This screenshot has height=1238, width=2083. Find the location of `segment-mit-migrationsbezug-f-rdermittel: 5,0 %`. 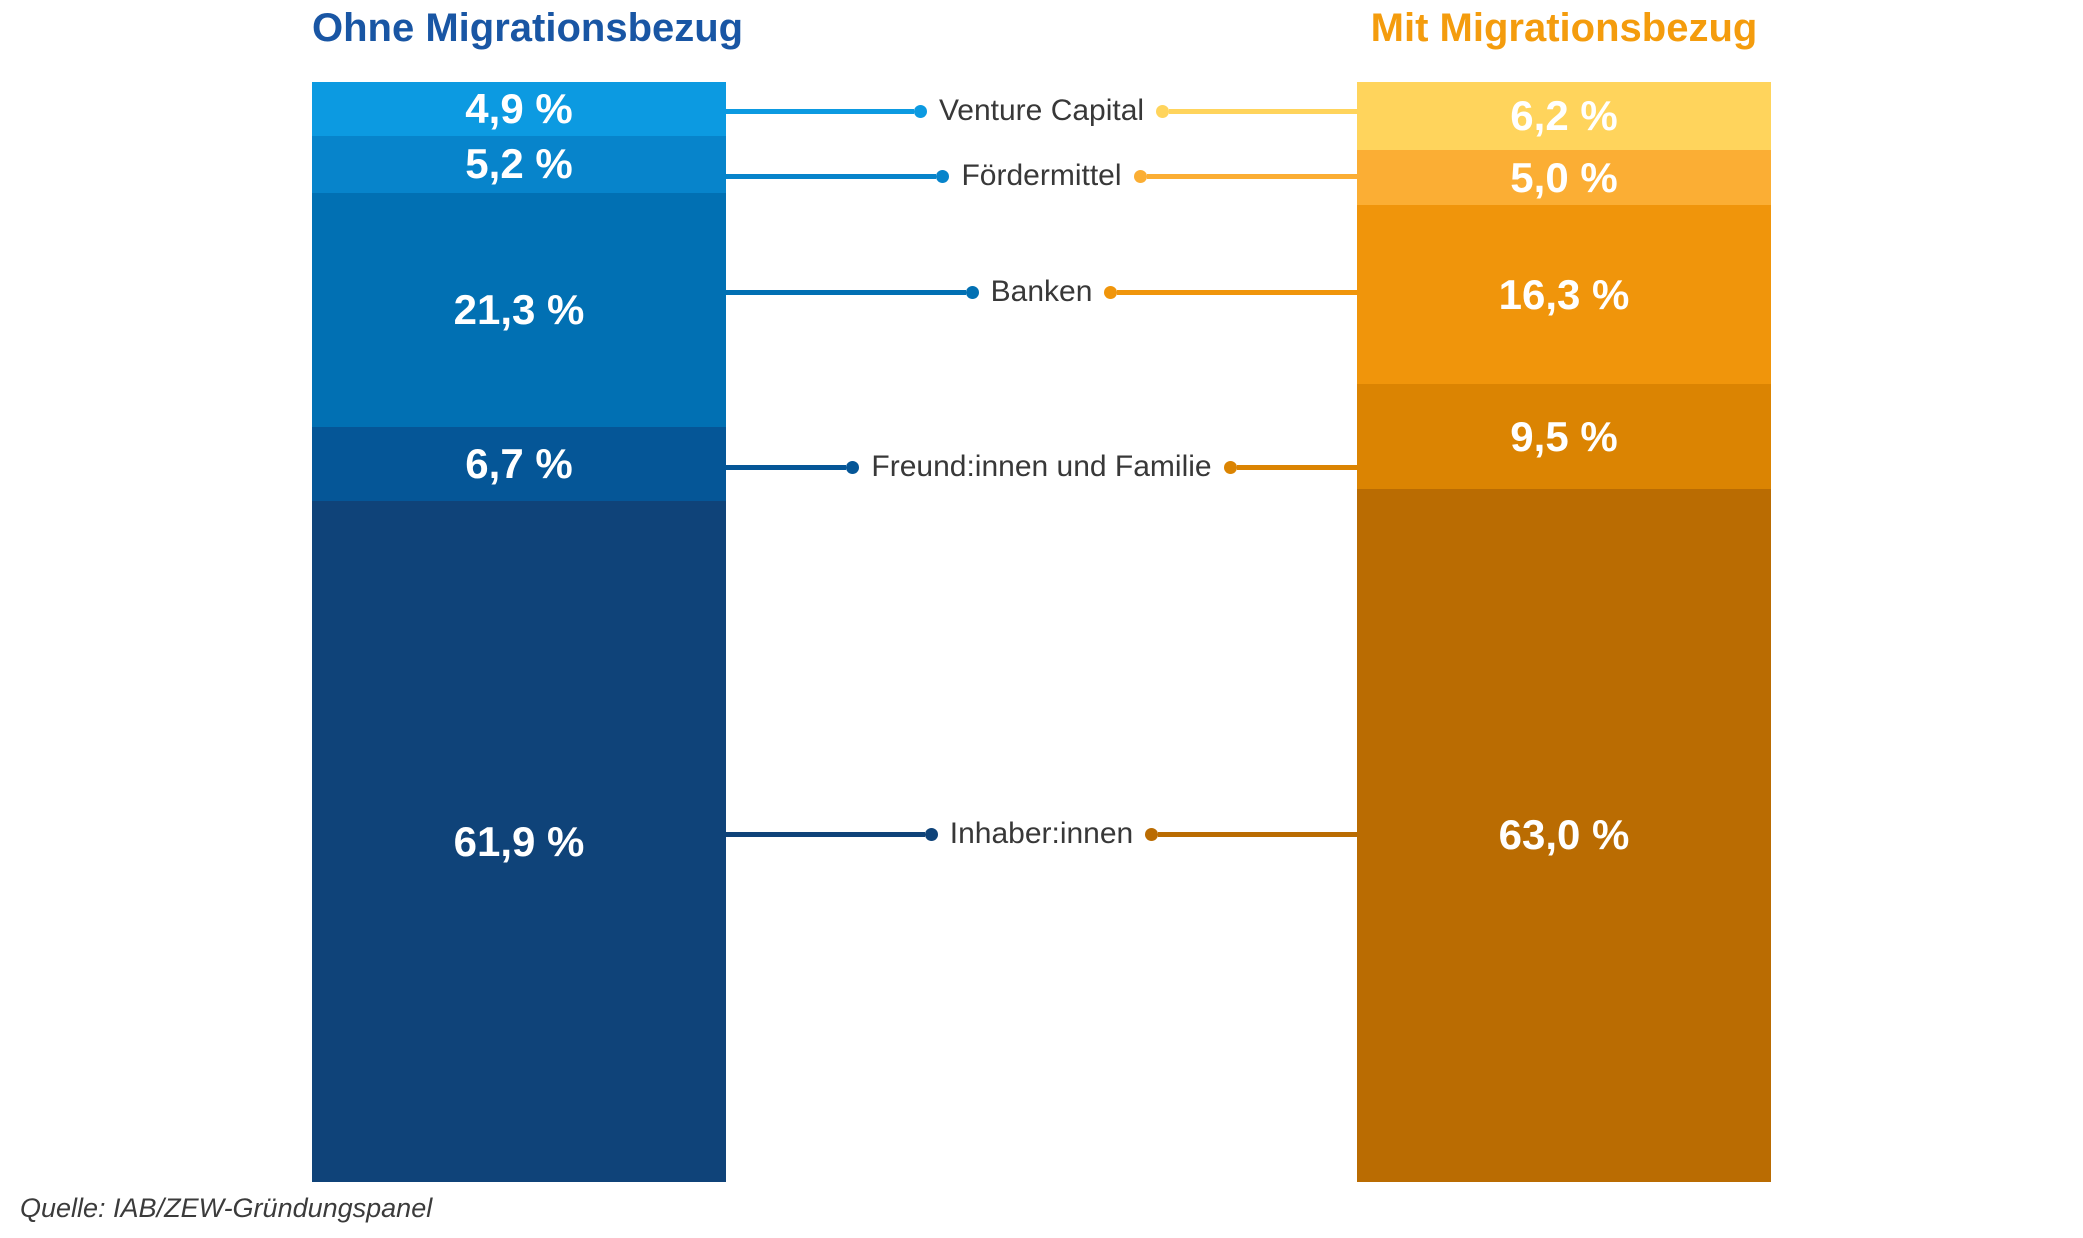

segment-mit-migrationsbezug-f-rdermittel: 5,0 % is located at coordinates (1564, 178).